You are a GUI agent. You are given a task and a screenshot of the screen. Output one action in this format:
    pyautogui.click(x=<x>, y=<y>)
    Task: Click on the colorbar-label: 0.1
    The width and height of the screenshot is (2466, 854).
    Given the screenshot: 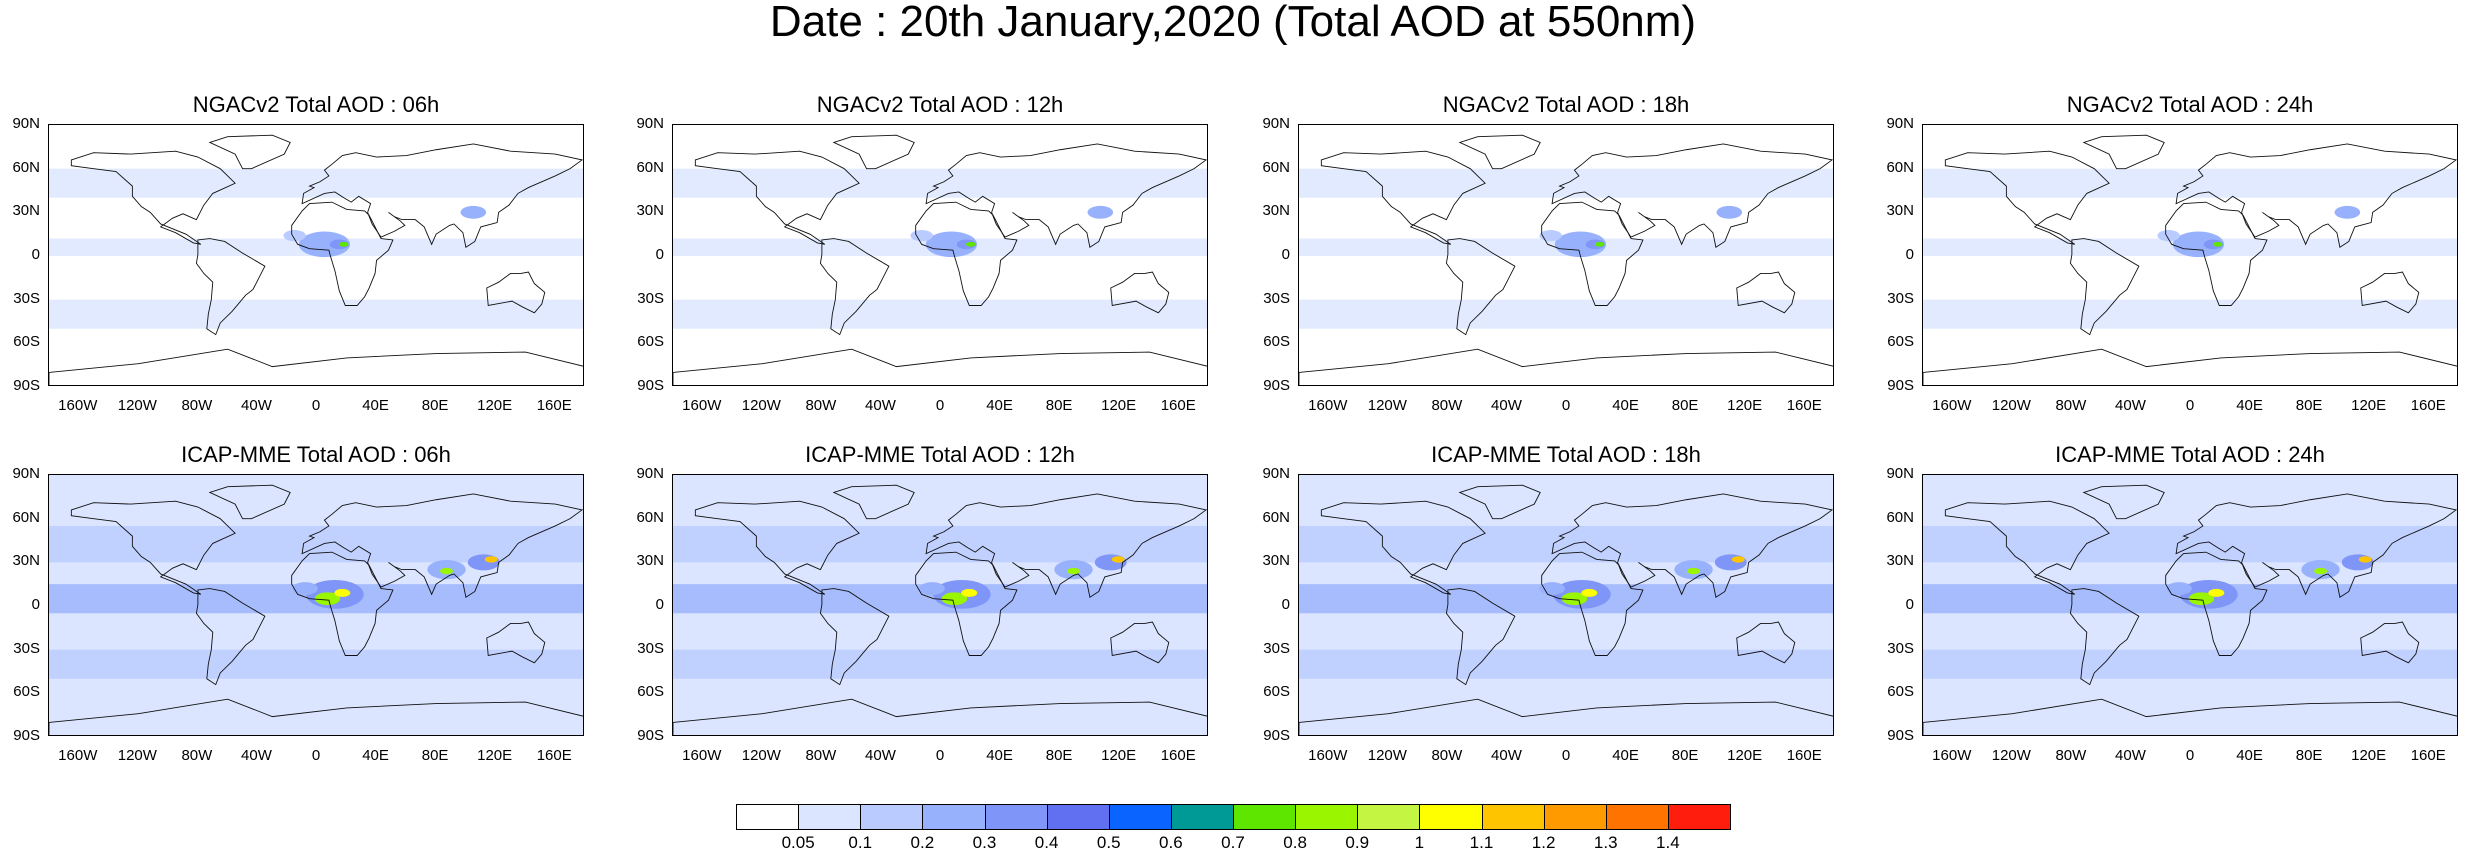 What is the action you would take?
    pyautogui.click(x=860, y=842)
    